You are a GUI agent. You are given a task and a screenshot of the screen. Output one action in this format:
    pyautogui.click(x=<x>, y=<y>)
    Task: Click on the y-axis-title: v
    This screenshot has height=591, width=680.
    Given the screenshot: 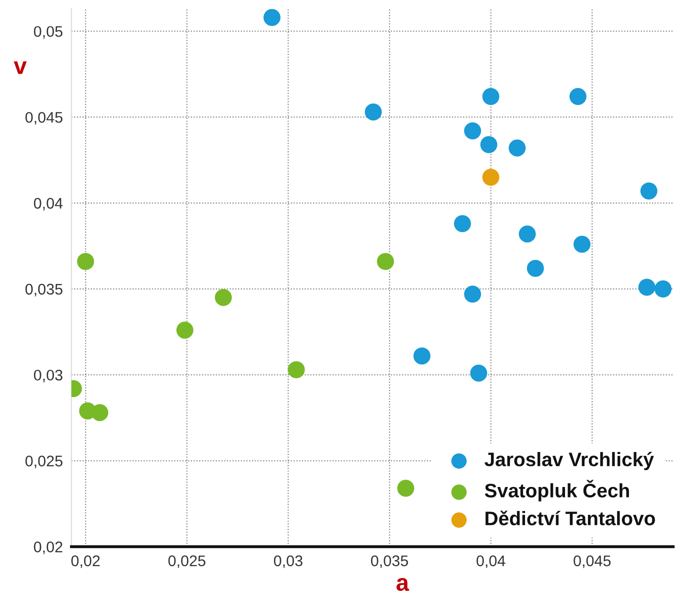 What is the action you would take?
    pyautogui.click(x=20, y=67)
    